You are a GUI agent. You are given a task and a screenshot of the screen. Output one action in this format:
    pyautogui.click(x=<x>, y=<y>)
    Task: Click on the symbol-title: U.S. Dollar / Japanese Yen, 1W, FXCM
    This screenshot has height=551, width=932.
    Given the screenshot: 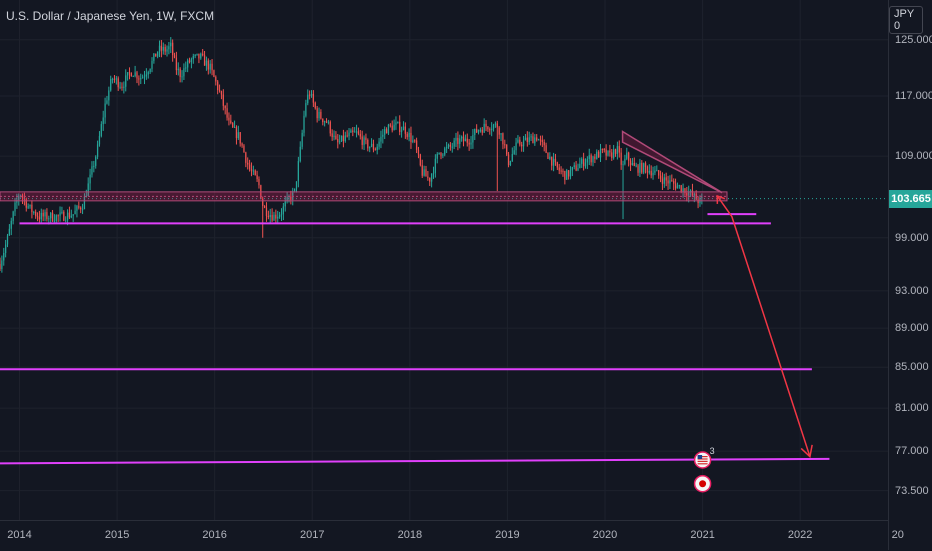 What is the action you would take?
    pyautogui.click(x=110, y=16)
    